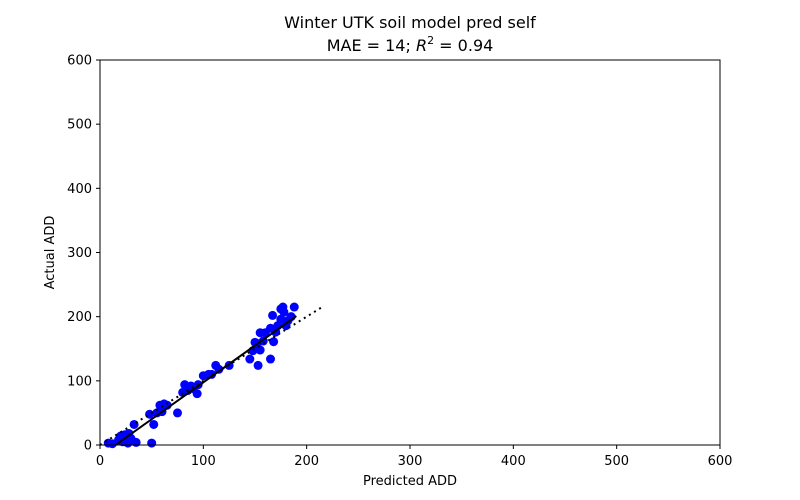  I want to click on y-tick-label: 300, so click(79, 253).